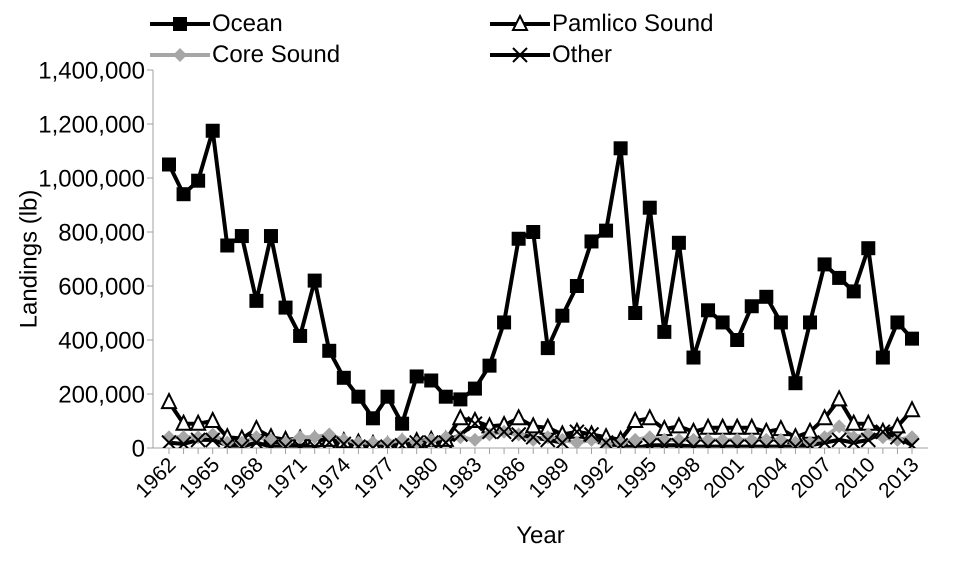 The width and height of the screenshot is (959, 571). Describe the element at coordinates (247, 24) in the screenshot. I see `legend-label: Ocean` at that location.